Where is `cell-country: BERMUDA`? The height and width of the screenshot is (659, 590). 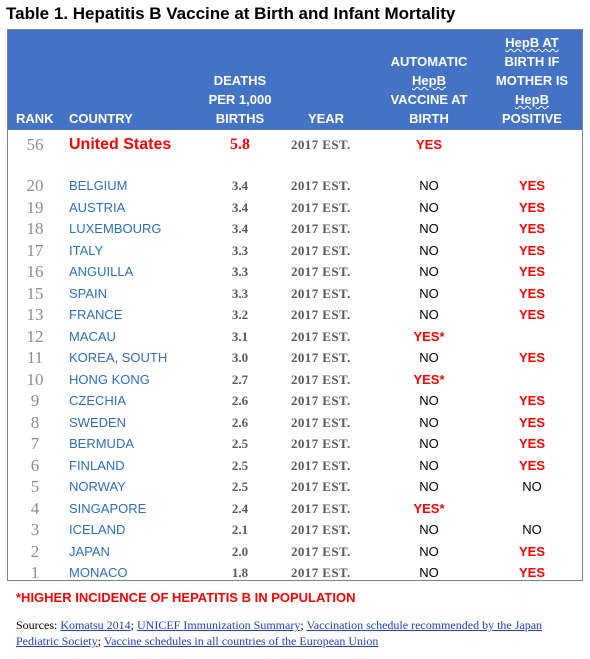
cell-country: BERMUDA is located at coordinates (102, 443).